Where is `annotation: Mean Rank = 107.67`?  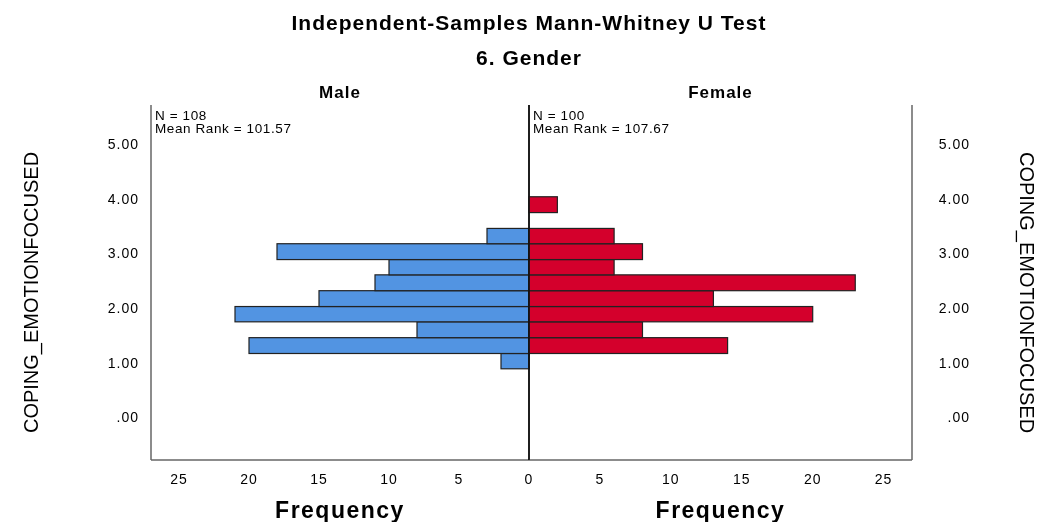
annotation: Mean Rank = 107.67 is located at coordinates (601, 128).